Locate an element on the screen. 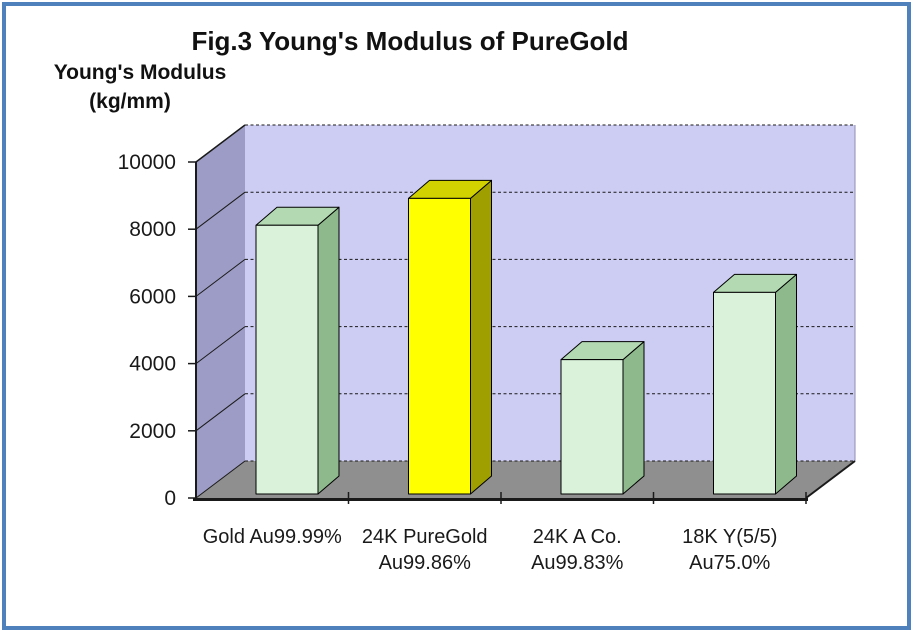 The image size is (913, 632). bar-3-24k-a-co-au99-83- is located at coordinates (602, 418).